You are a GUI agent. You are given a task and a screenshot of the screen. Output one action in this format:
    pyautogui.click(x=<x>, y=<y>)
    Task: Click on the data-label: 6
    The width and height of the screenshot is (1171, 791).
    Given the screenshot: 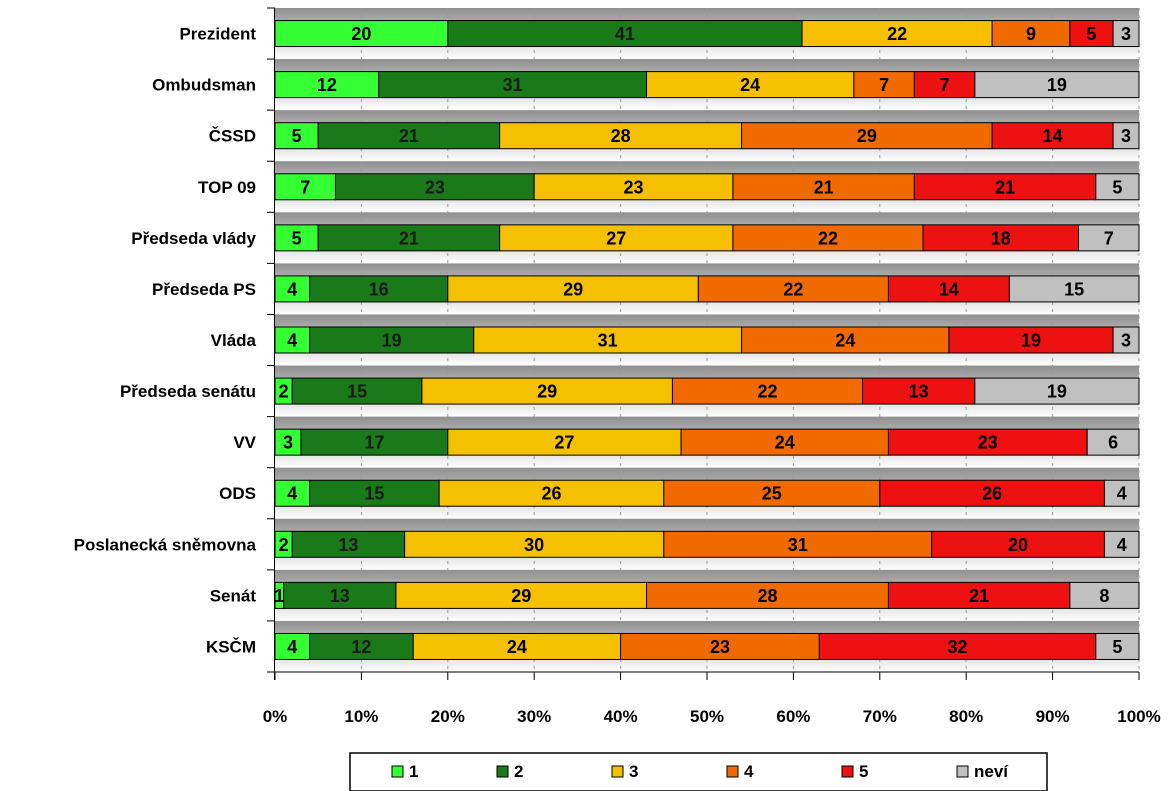 What is the action you would take?
    pyautogui.click(x=1113, y=443)
    